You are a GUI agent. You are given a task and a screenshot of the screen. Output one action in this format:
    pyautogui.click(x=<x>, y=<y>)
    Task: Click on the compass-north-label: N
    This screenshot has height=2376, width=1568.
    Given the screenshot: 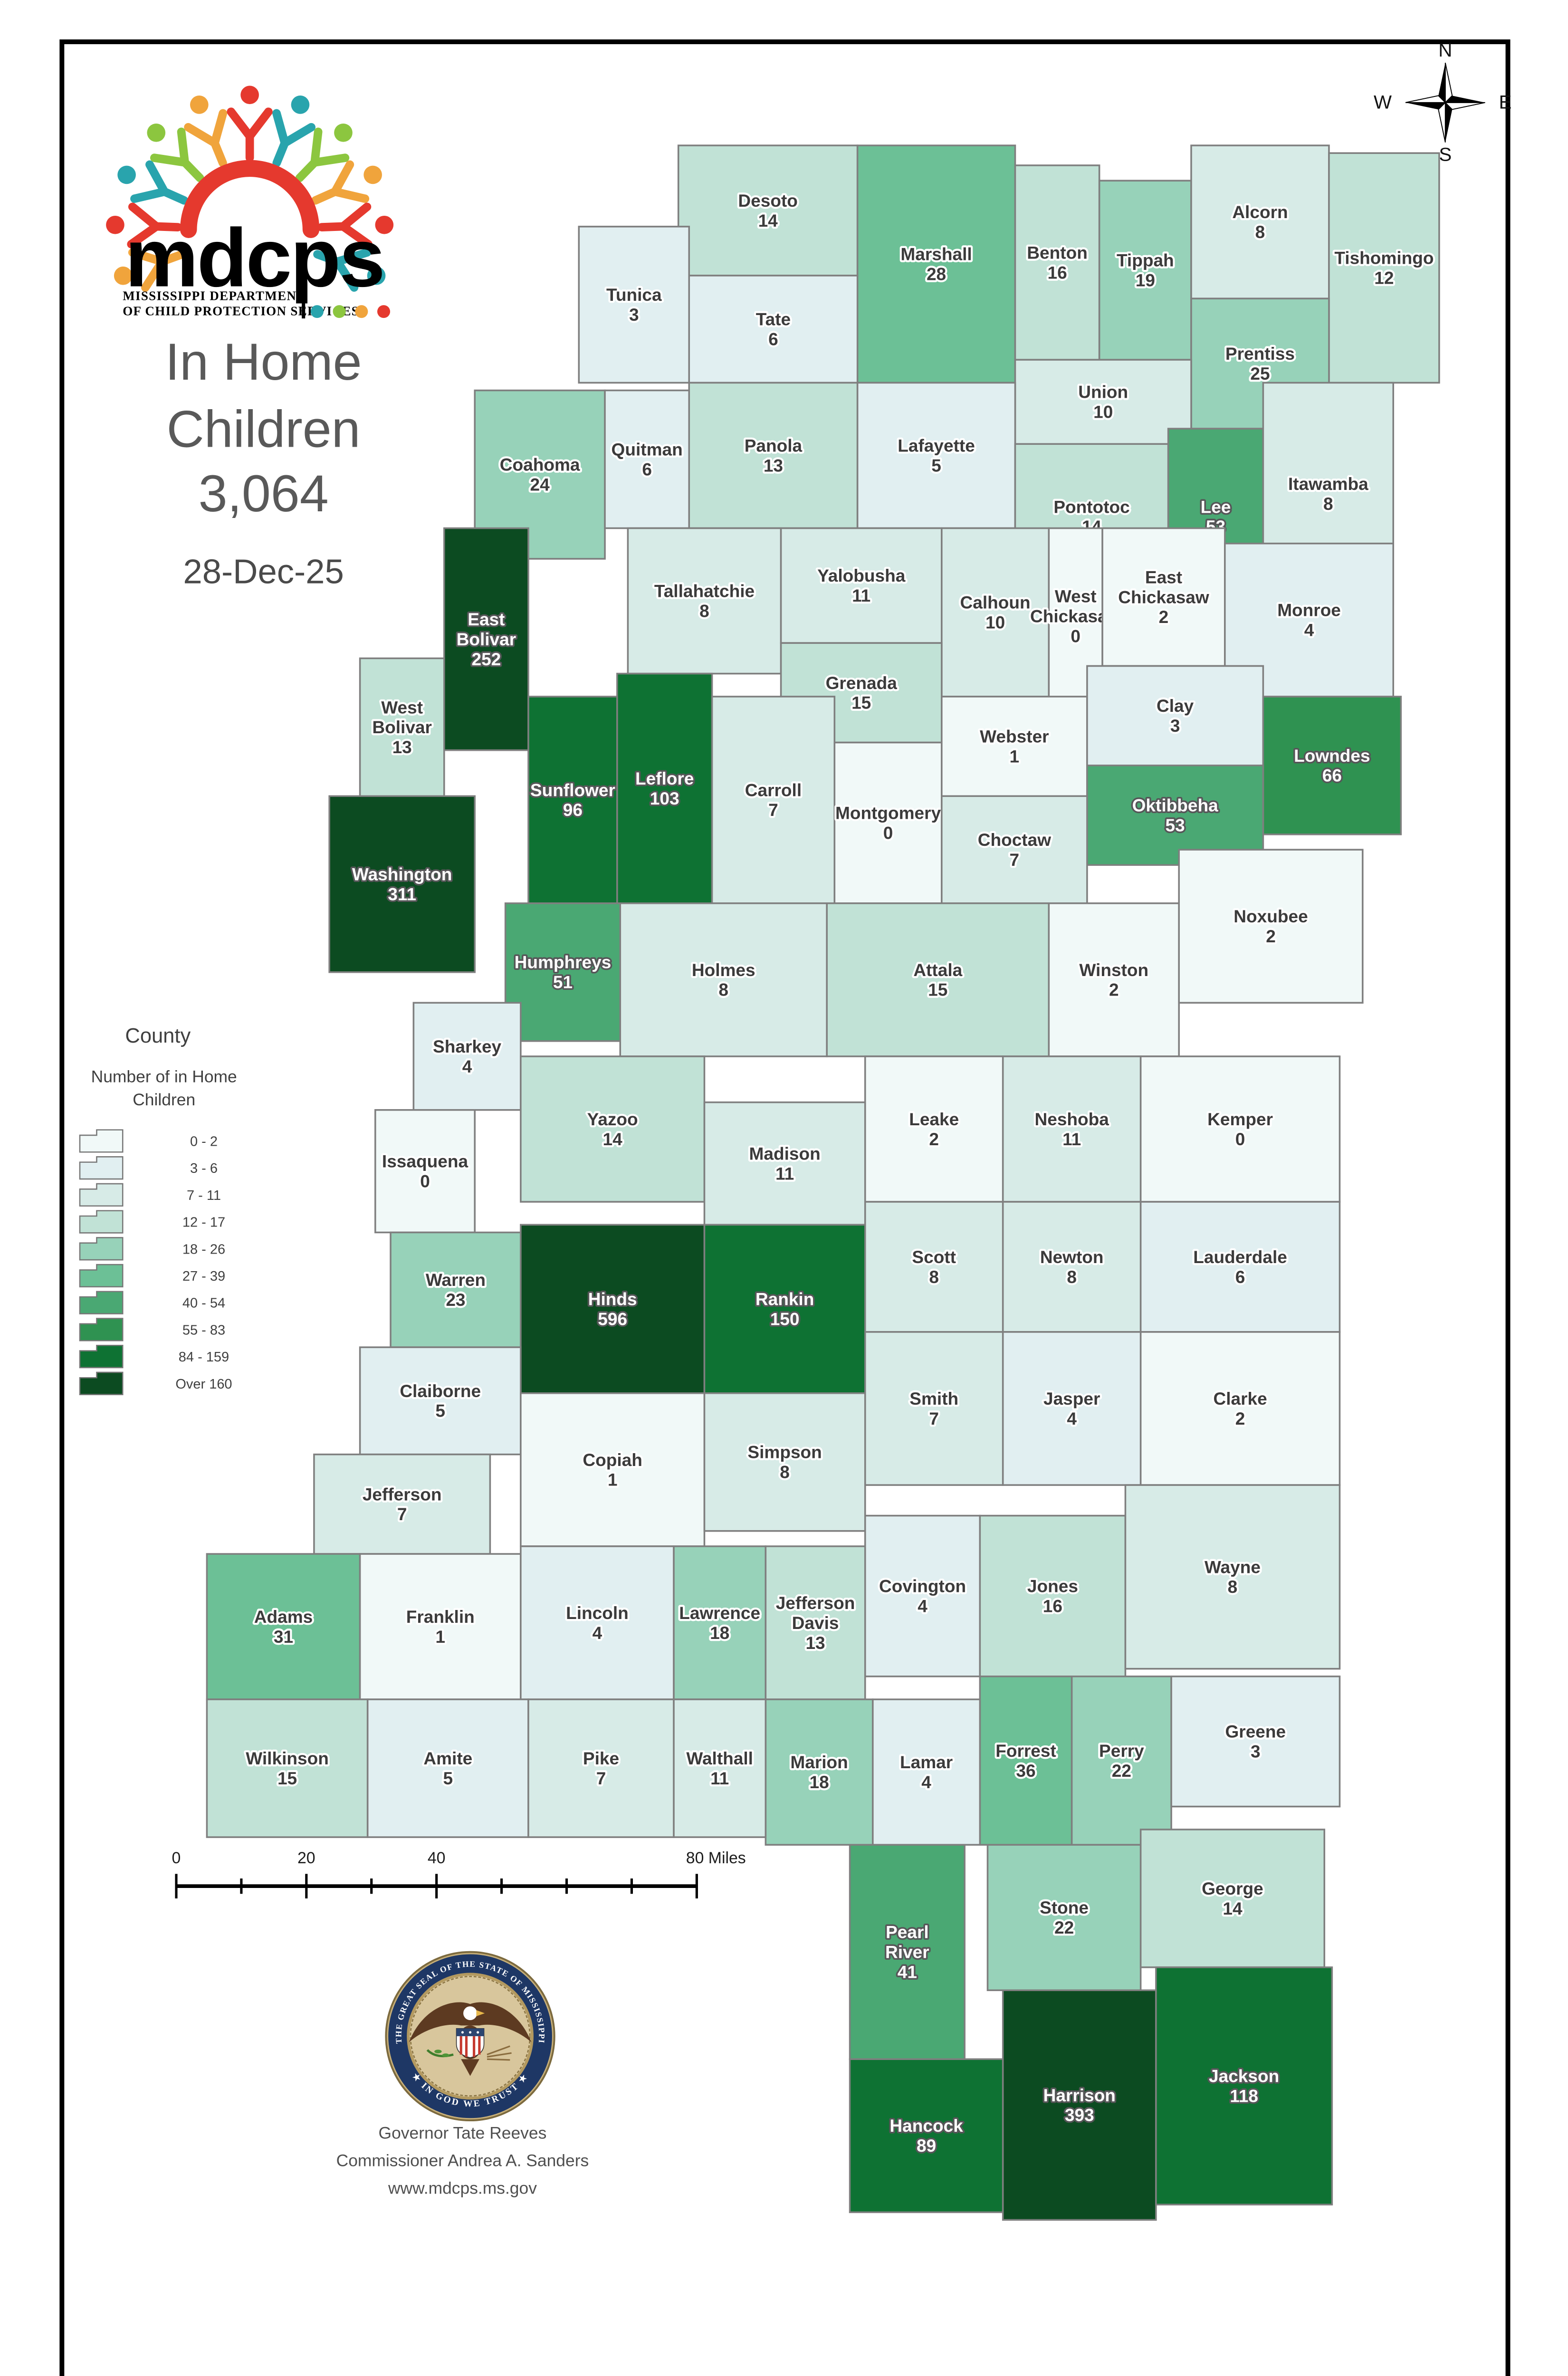 What is the action you would take?
    pyautogui.click(x=1445, y=50)
    